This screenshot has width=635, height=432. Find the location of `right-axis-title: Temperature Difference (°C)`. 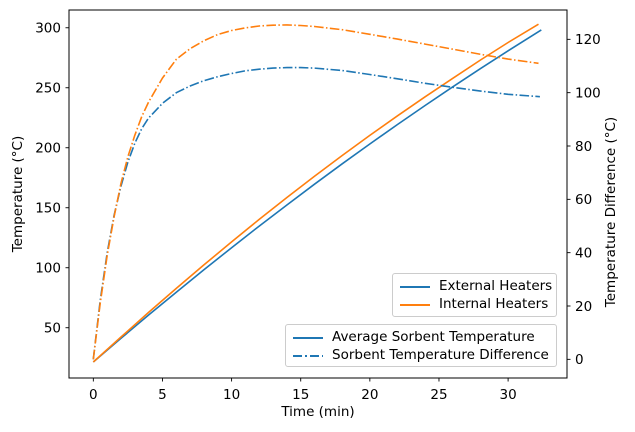

right-axis-title: Temperature Difference (°C) is located at coordinates (611, 212).